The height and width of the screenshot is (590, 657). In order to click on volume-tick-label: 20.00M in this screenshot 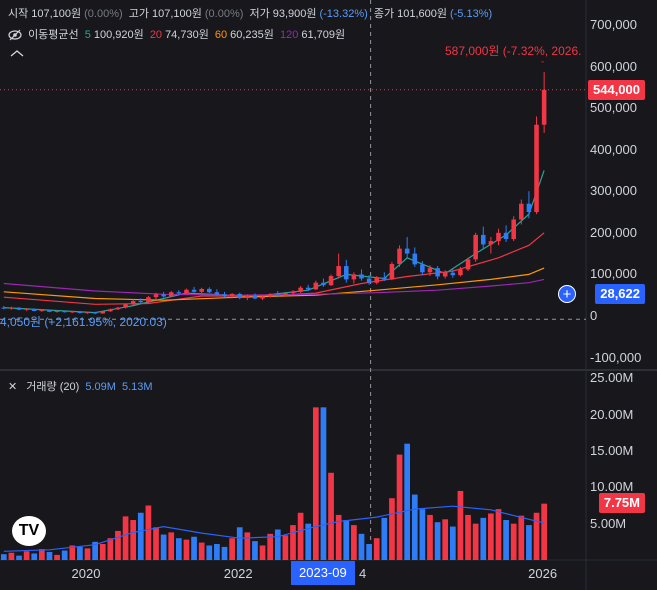, I will do `click(612, 414)`.